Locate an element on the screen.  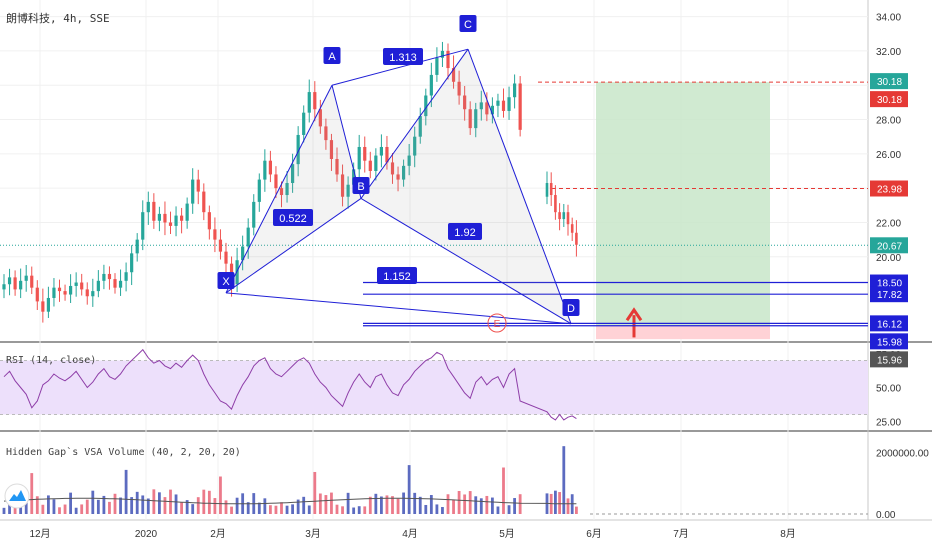
candle-gap-1-body is located at coordinates (551, 189).